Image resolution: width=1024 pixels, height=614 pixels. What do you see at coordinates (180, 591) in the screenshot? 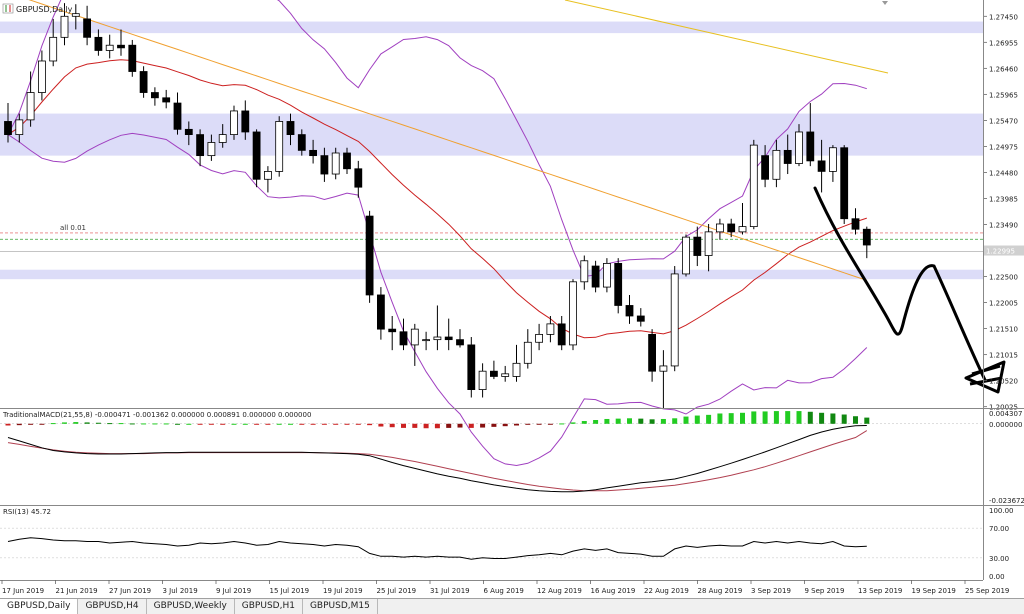
I see `date-label: 3 Jul 2019` at bounding box center [180, 591].